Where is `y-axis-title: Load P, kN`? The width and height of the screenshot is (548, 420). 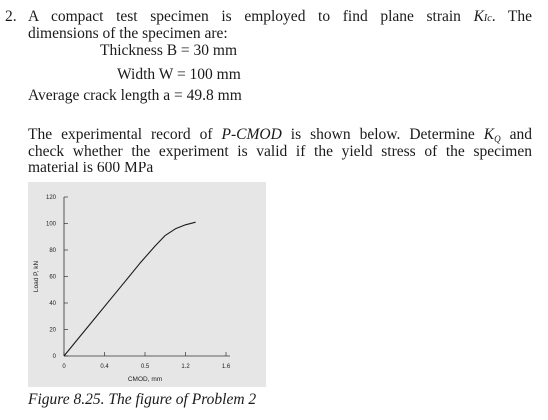 y-axis-title: Load P, kN is located at coordinates (36, 277).